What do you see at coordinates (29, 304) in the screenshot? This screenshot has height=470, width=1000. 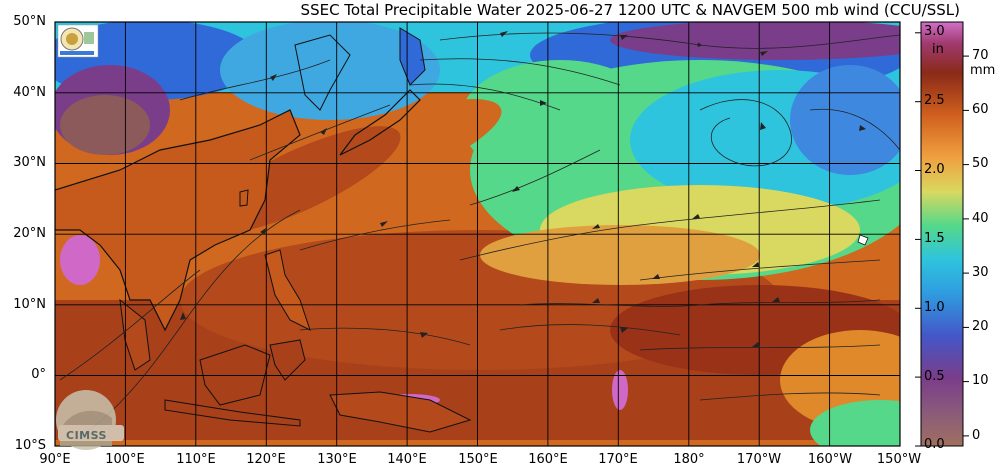 I see `lat-label-10n: 10°N` at bounding box center [29, 304].